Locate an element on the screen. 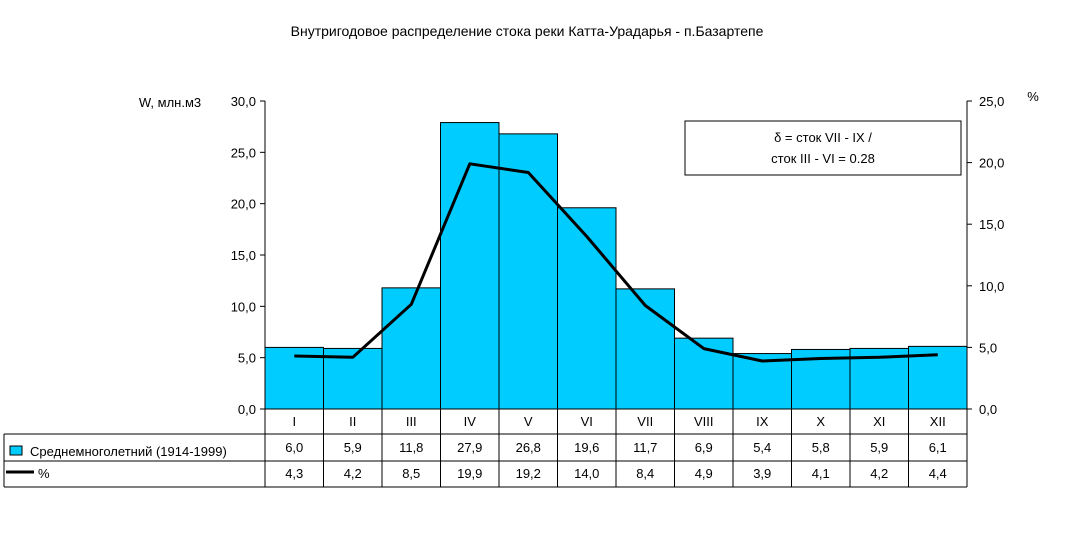  percent-value-label: 8,4 is located at coordinates (645, 473).